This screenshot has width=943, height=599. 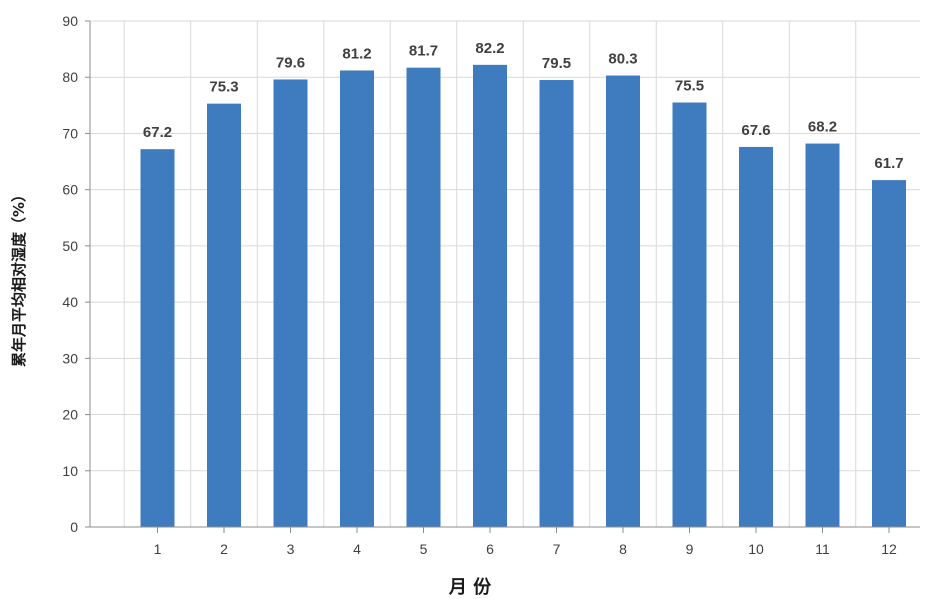 I want to click on y-tick-label: 10, so click(x=70, y=471).